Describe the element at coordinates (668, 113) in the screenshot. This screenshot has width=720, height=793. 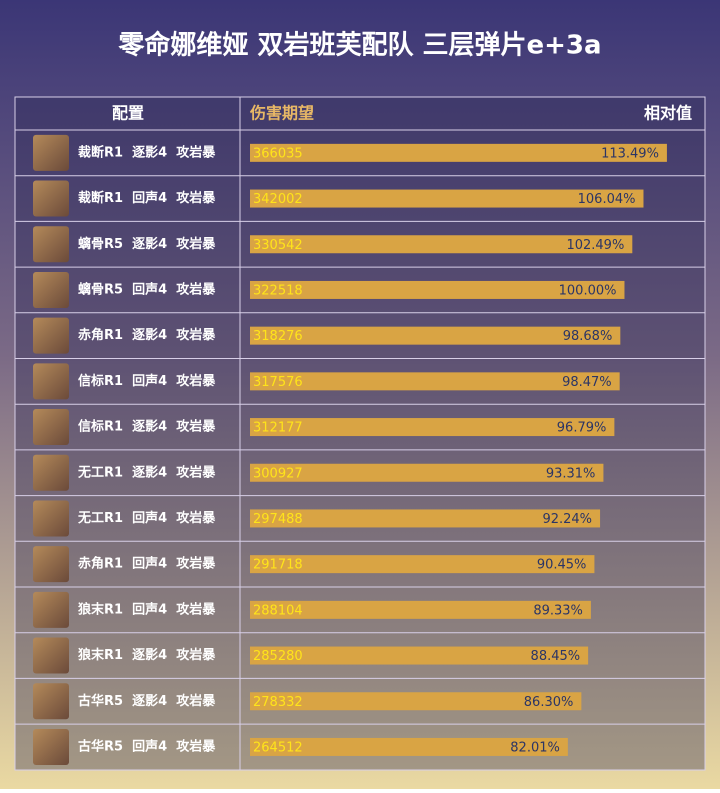
I see `column-header: 相对值` at that location.